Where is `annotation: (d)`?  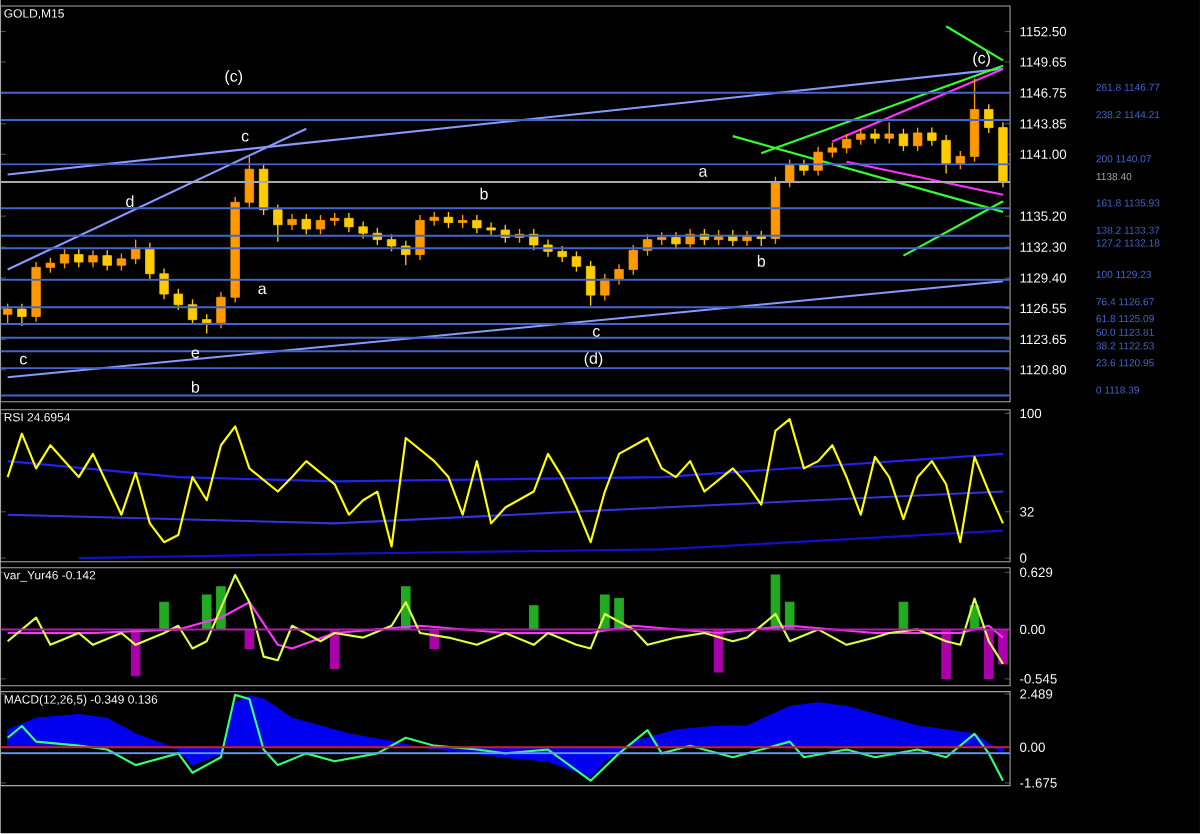 annotation: (d) is located at coordinates (593, 360).